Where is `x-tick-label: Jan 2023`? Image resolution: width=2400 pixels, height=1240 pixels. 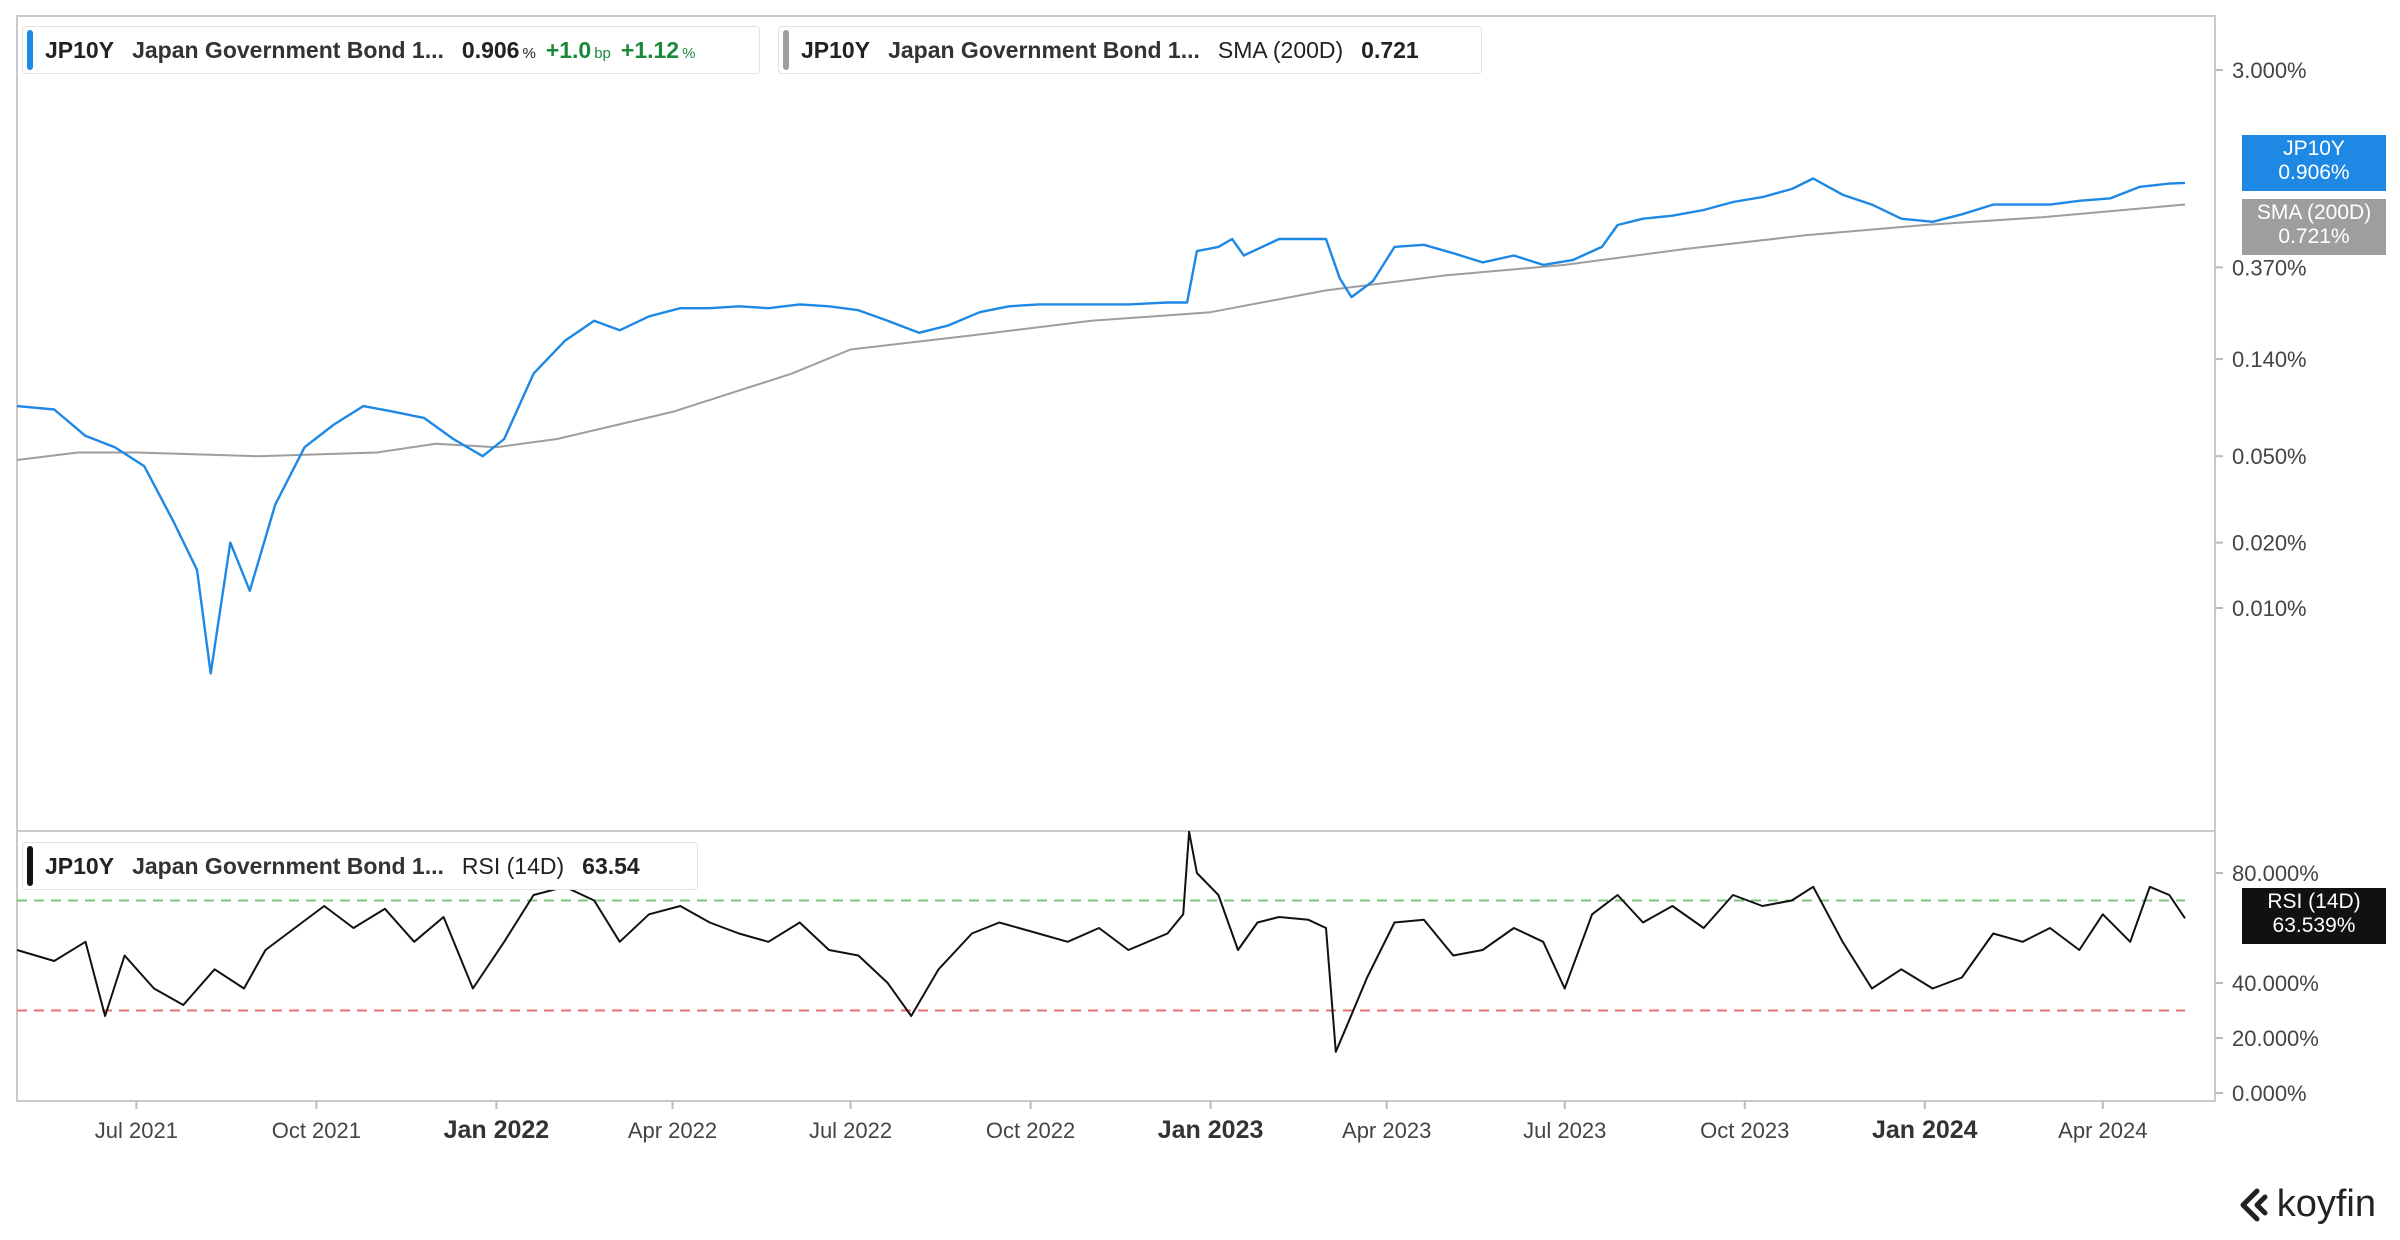
x-tick-label: Jan 2023 is located at coordinates (1211, 1130).